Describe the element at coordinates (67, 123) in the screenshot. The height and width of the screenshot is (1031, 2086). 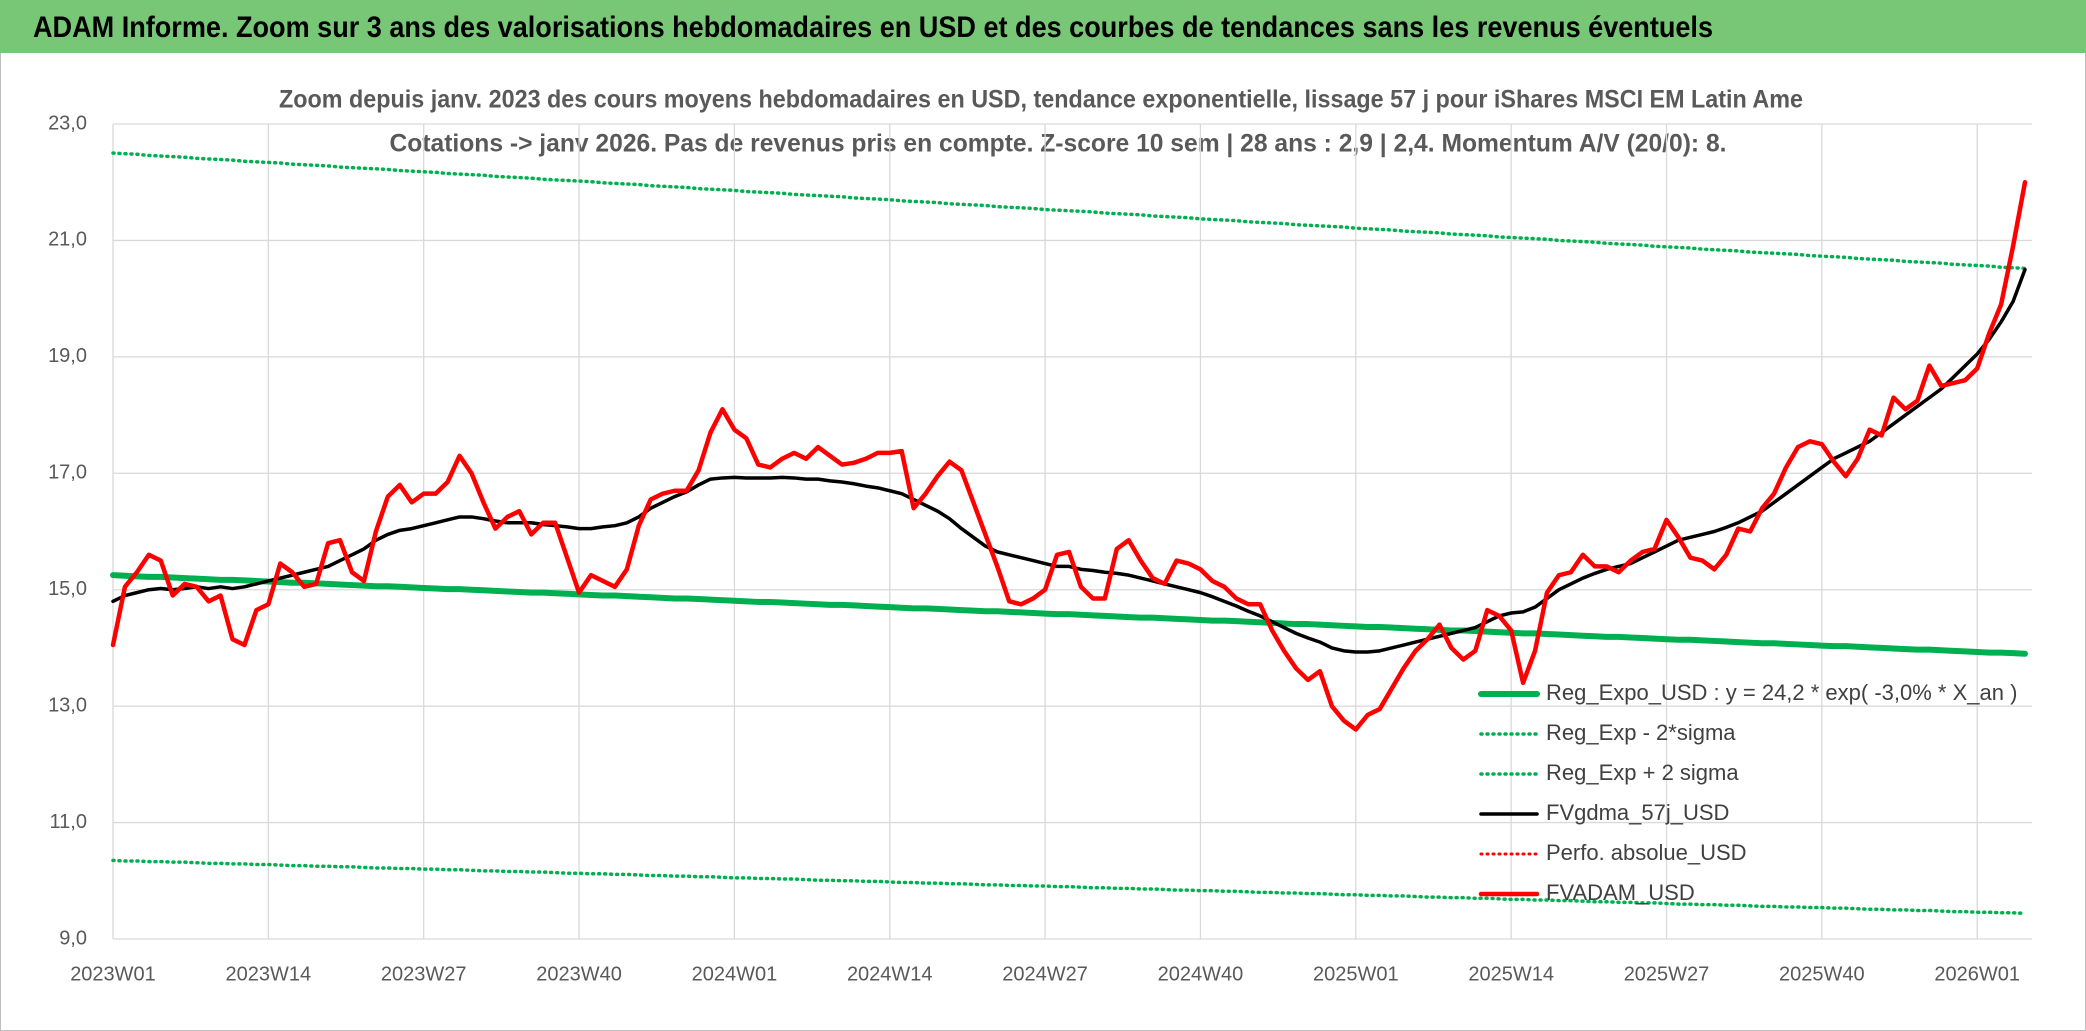
I see `y-tick-label: 23,0` at that location.